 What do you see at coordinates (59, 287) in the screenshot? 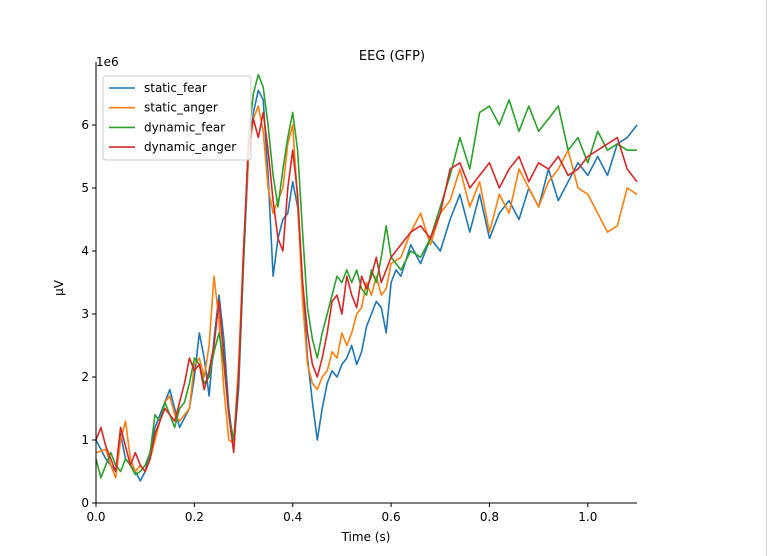
I see `y-axis-label: µV` at bounding box center [59, 287].